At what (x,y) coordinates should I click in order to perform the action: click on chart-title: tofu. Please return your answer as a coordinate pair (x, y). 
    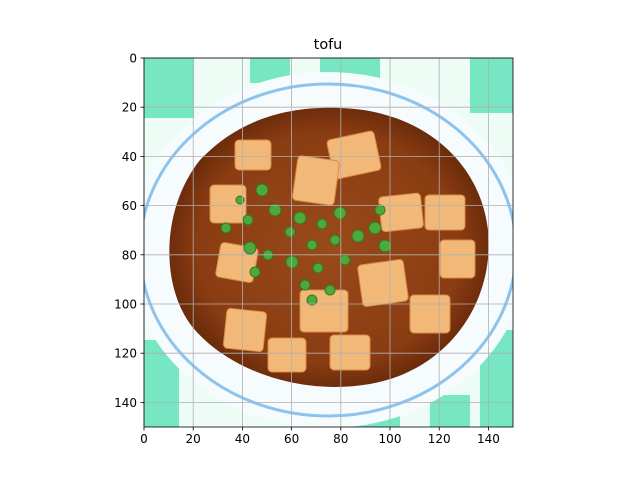
    Looking at the image, I should click on (328, 45).